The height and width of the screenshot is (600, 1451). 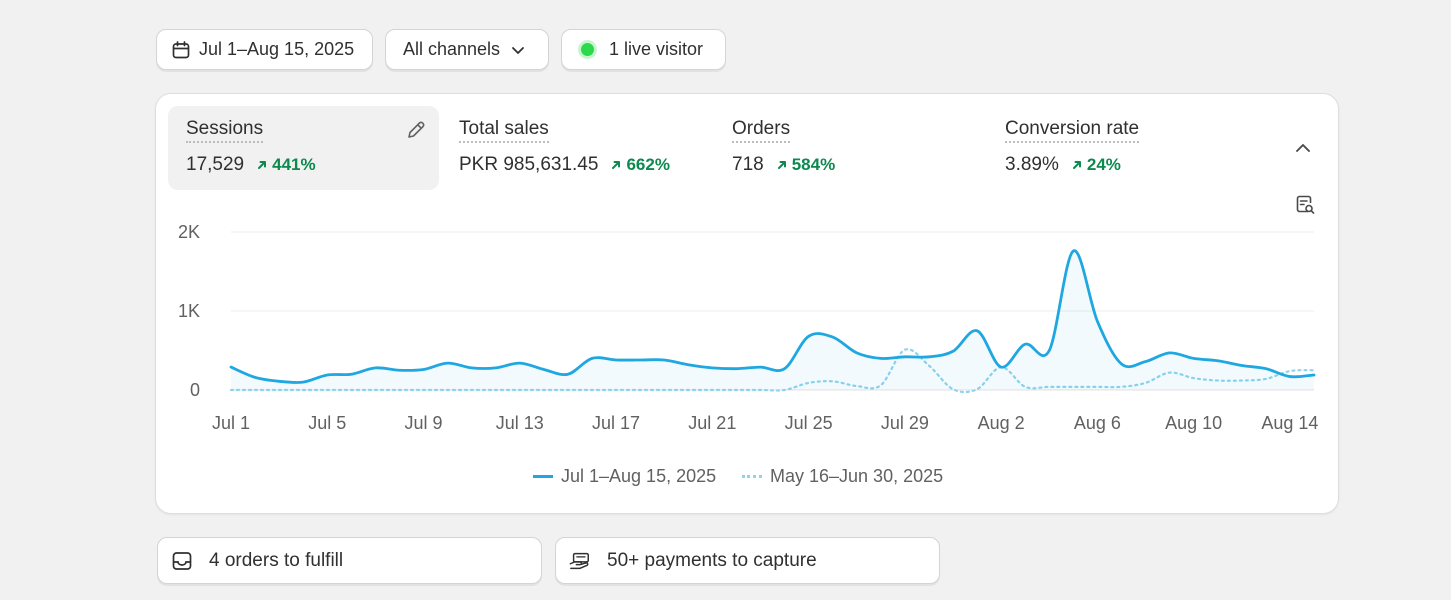 What do you see at coordinates (189, 232) in the screenshot?
I see `y-tick-label: 2K` at bounding box center [189, 232].